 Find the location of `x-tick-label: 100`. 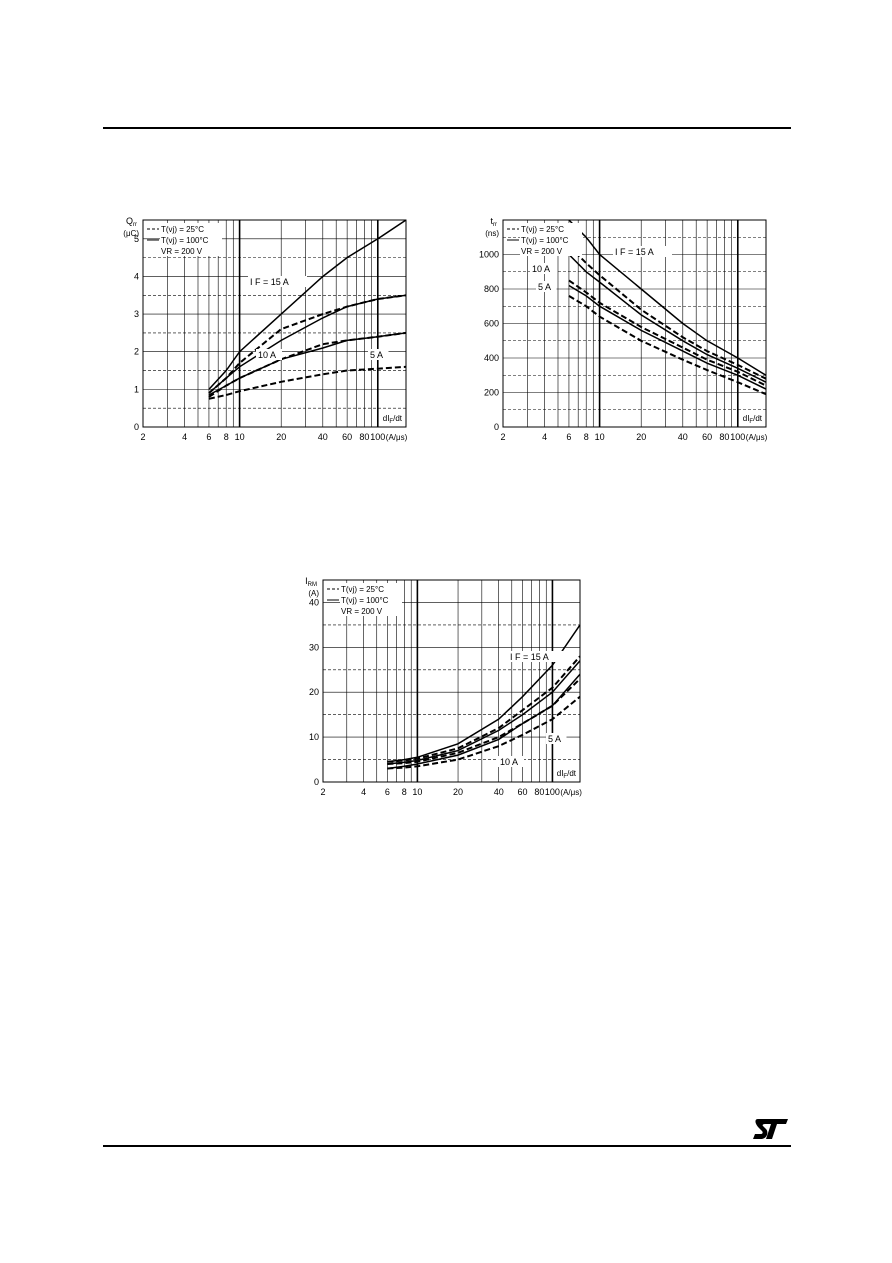

x-tick-label: 100 is located at coordinates (377, 437).